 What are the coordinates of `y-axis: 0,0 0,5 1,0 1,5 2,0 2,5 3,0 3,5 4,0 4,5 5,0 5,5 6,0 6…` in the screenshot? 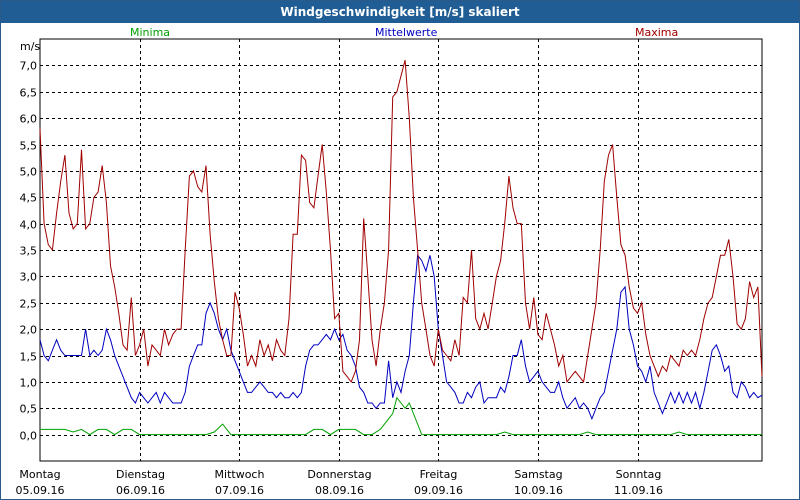 It's located at (29, 251).